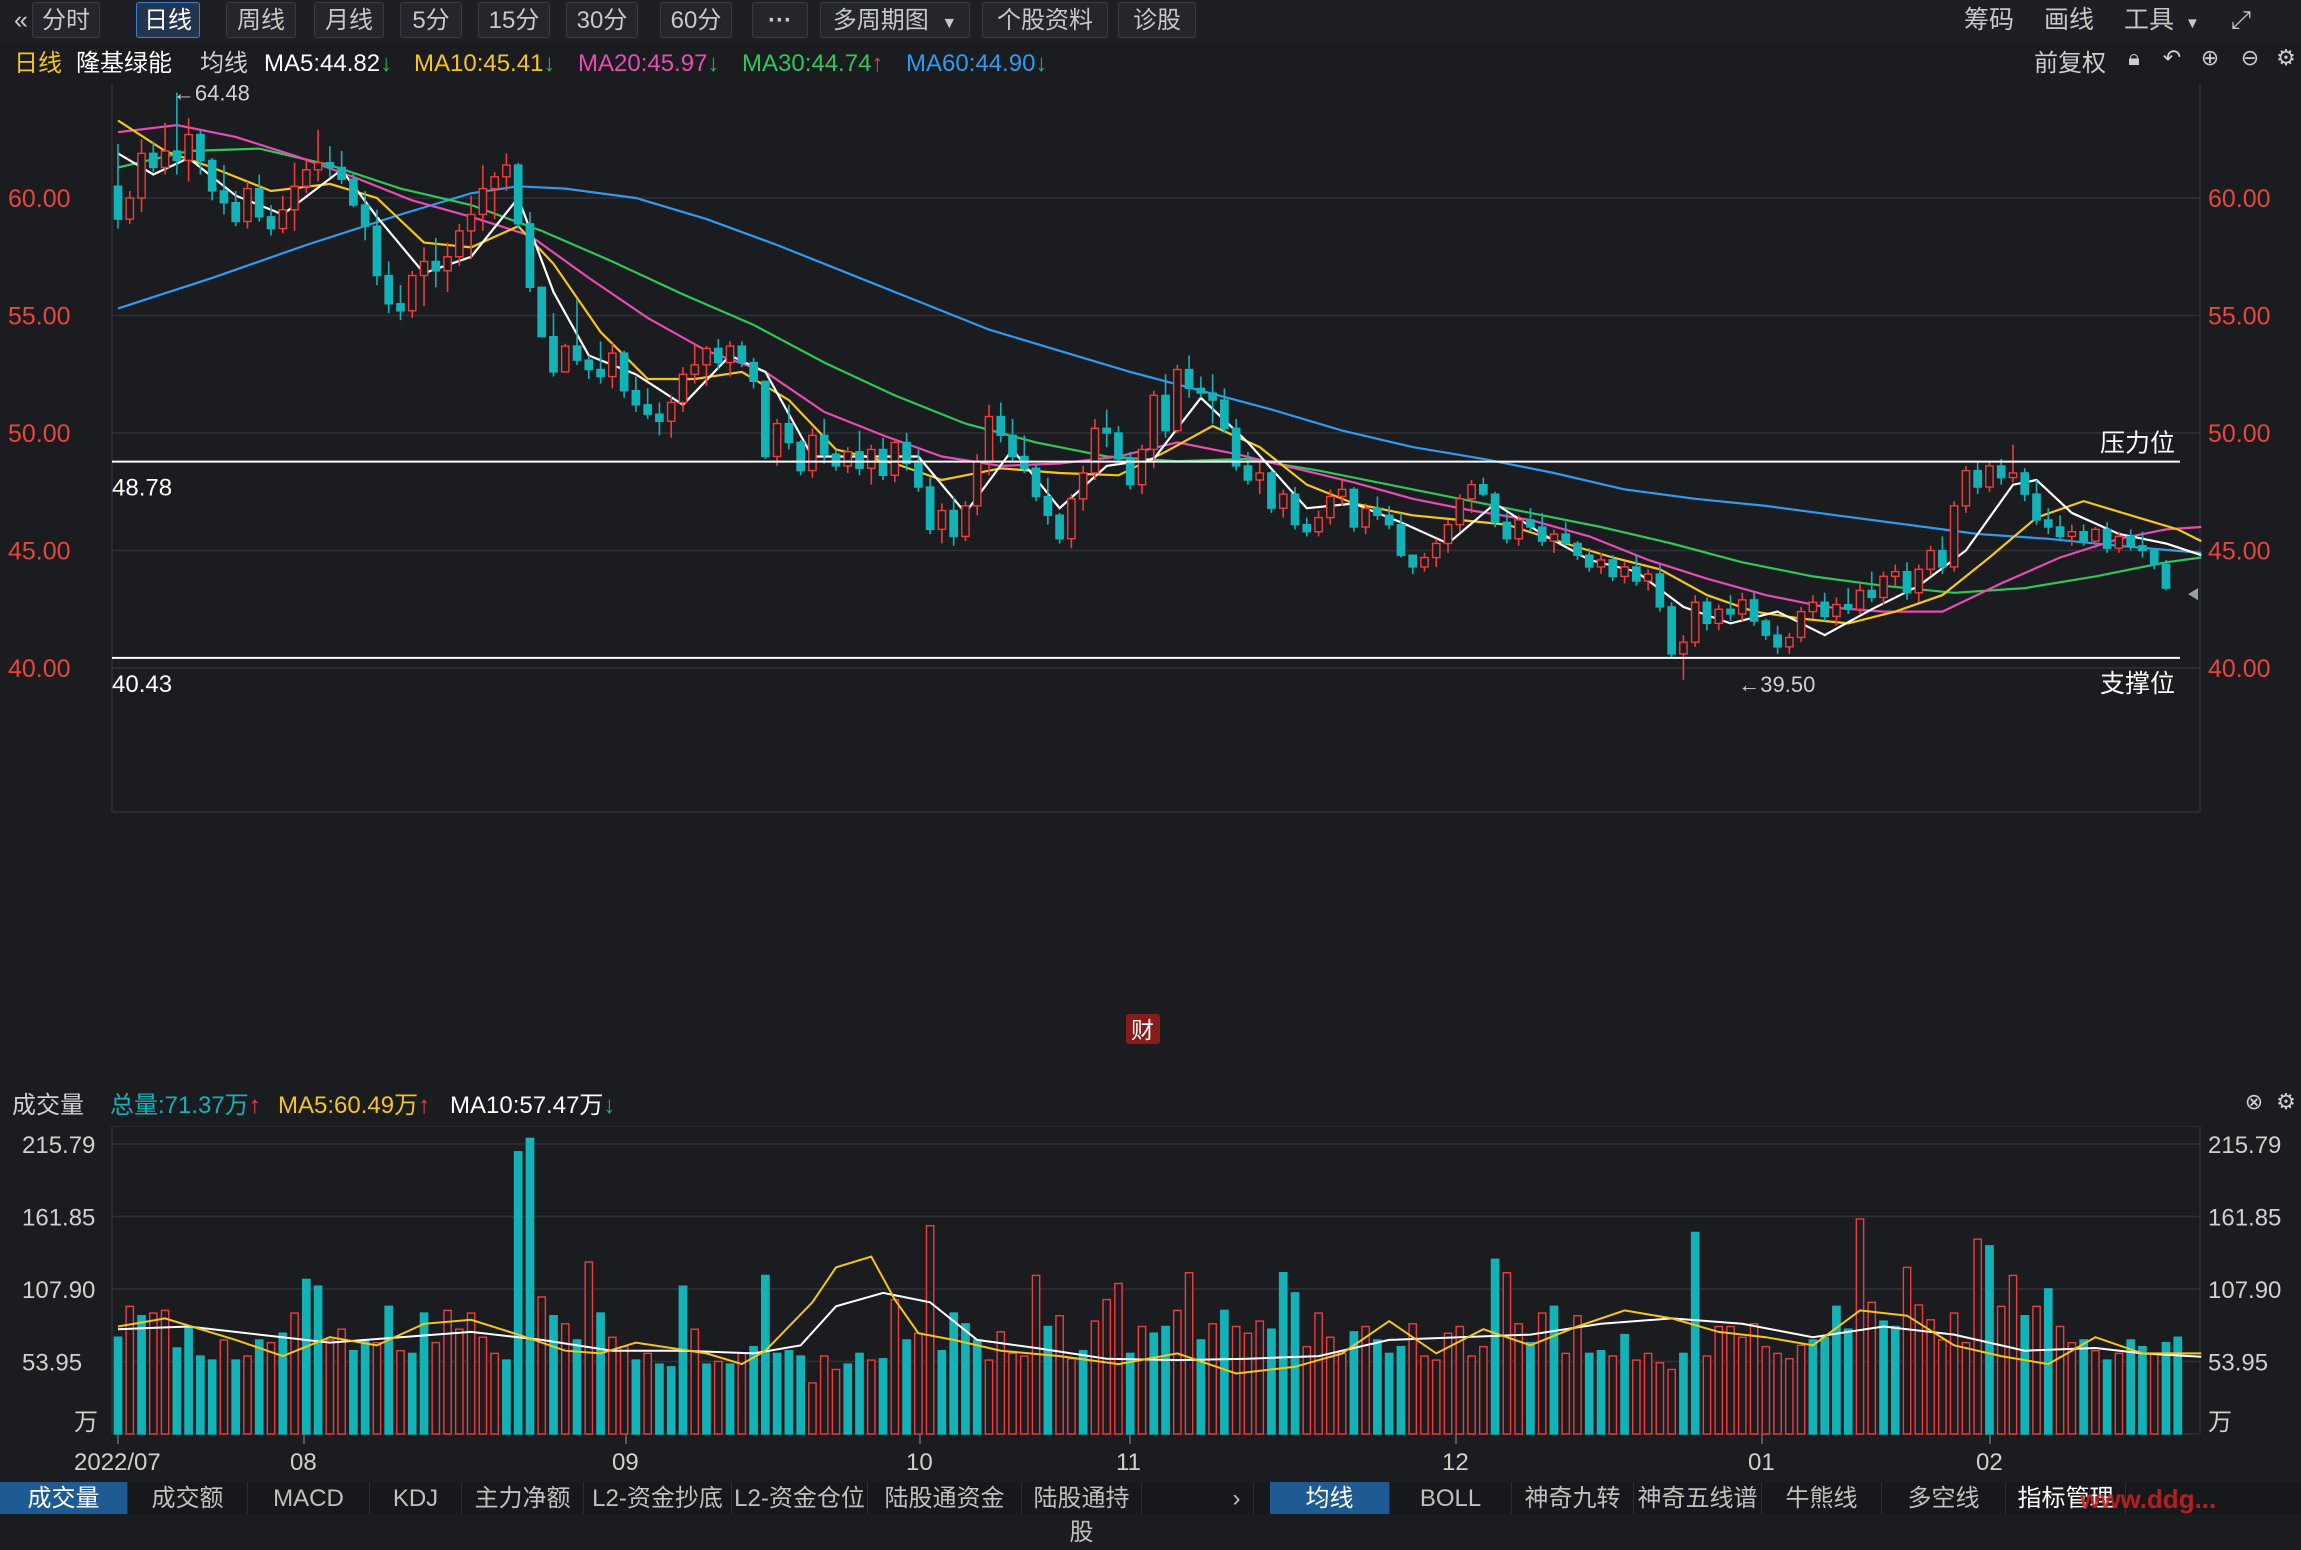 Image resolution: width=2301 pixels, height=1550 pixels. Describe the element at coordinates (1451, 1498) in the screenshot. I see `overlay-tab-2: BOLL` at that location.